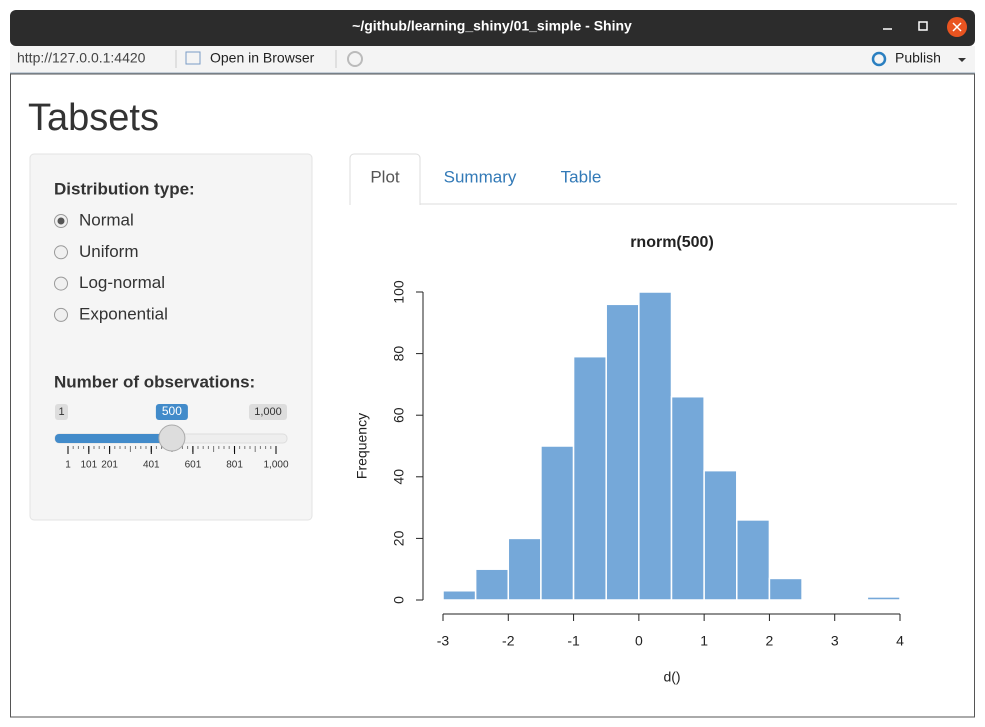 The image size is (985, 727). I want to click on tab-active, so click(385, 179).